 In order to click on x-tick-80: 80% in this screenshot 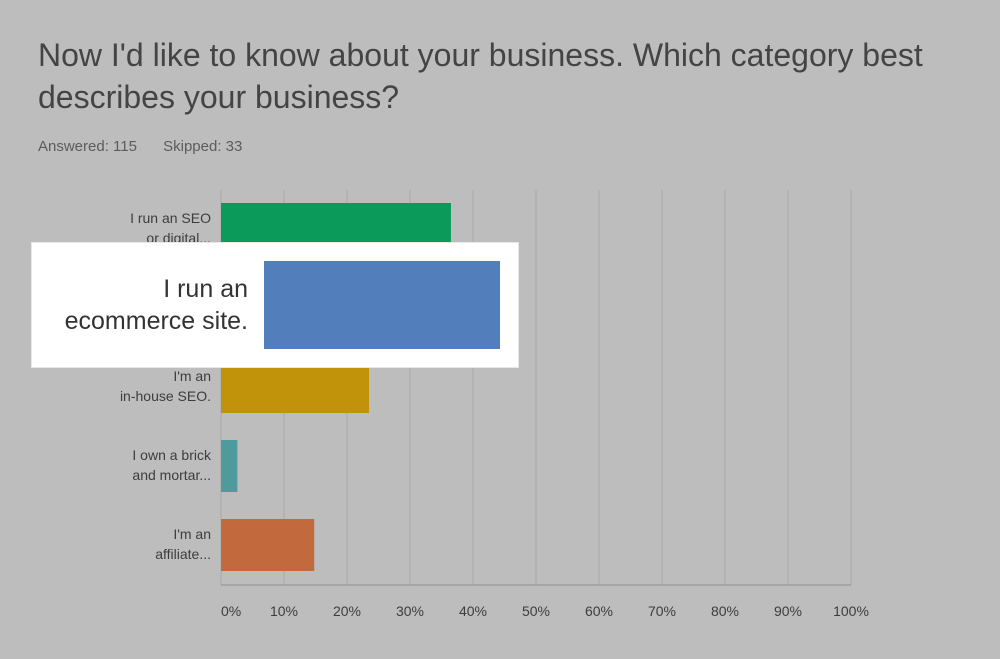, I will do `click(725, 611)`.